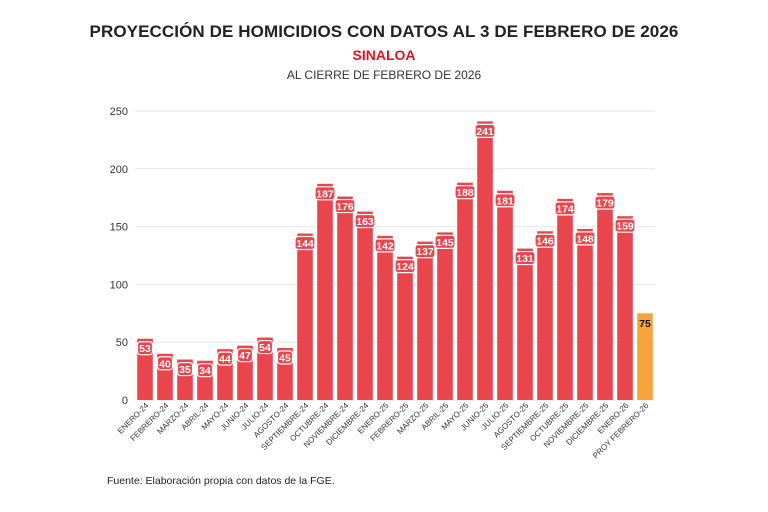 The image size is (768, 512). I want to click on data-label: 144, so click(305, 244).